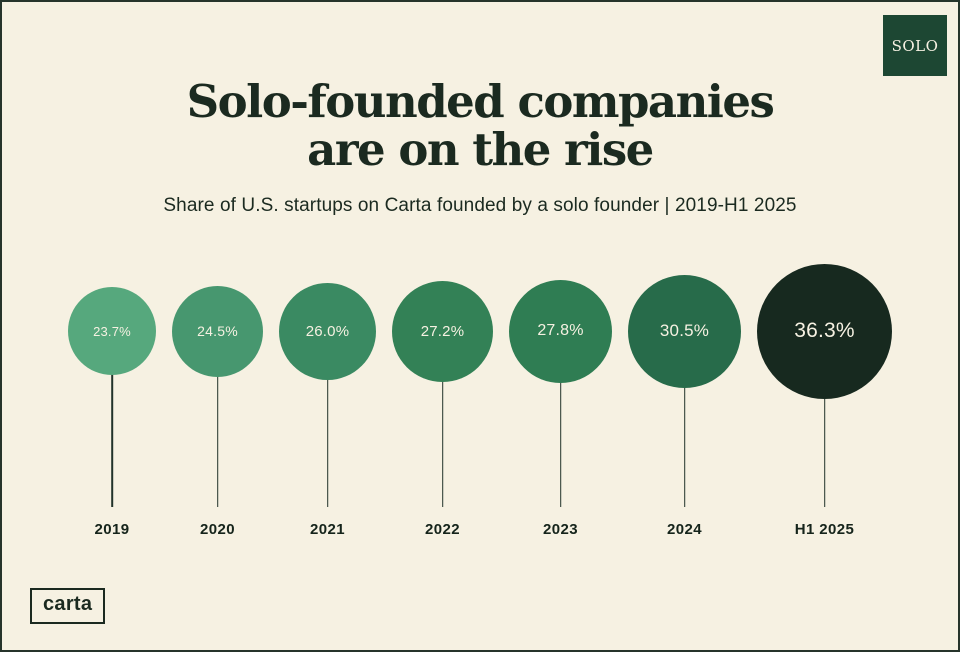 The image size is (960, 652). I want to click on bubble-value-label: 26.0%, so click(327, 331).